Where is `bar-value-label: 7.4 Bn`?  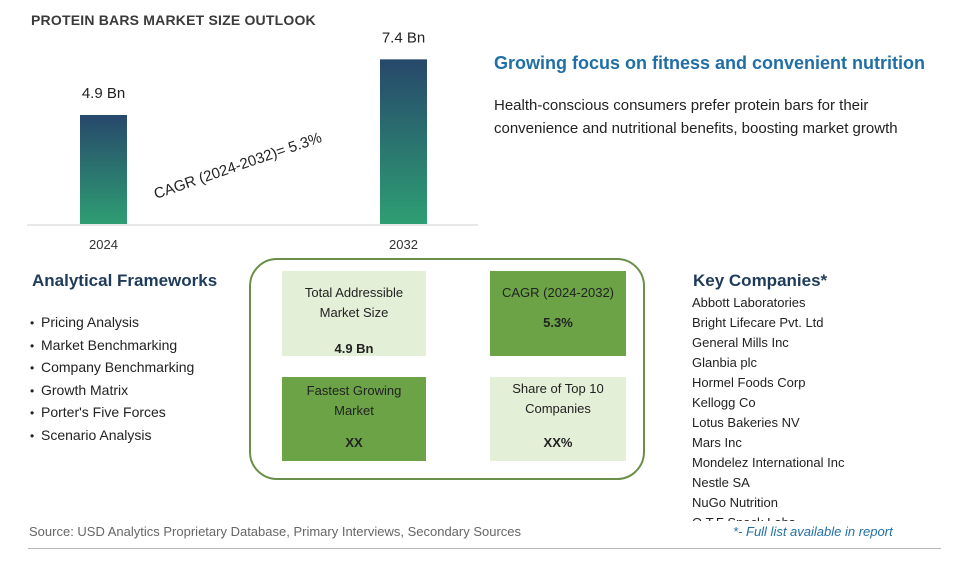
bar-value-label: 7.4 Bn is located at coordinates (403, 37).